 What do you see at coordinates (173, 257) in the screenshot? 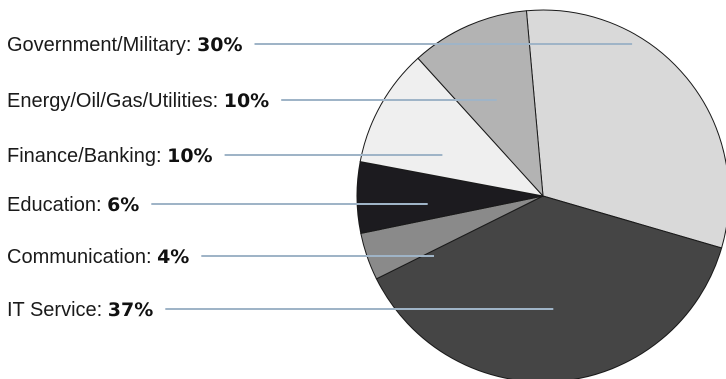
I see `slice-value-text: 4%` at bounding box center [173, 257].